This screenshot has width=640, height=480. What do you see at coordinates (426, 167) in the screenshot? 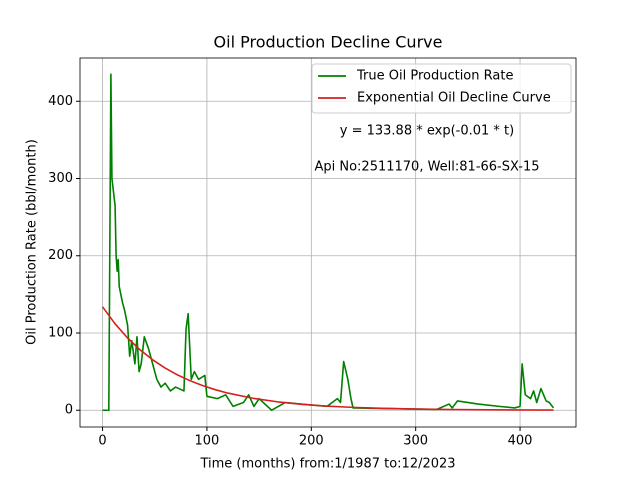
I see `annotation: Api No:2511170, Well:81-66-SX-15` at bounding box center [426, 167].